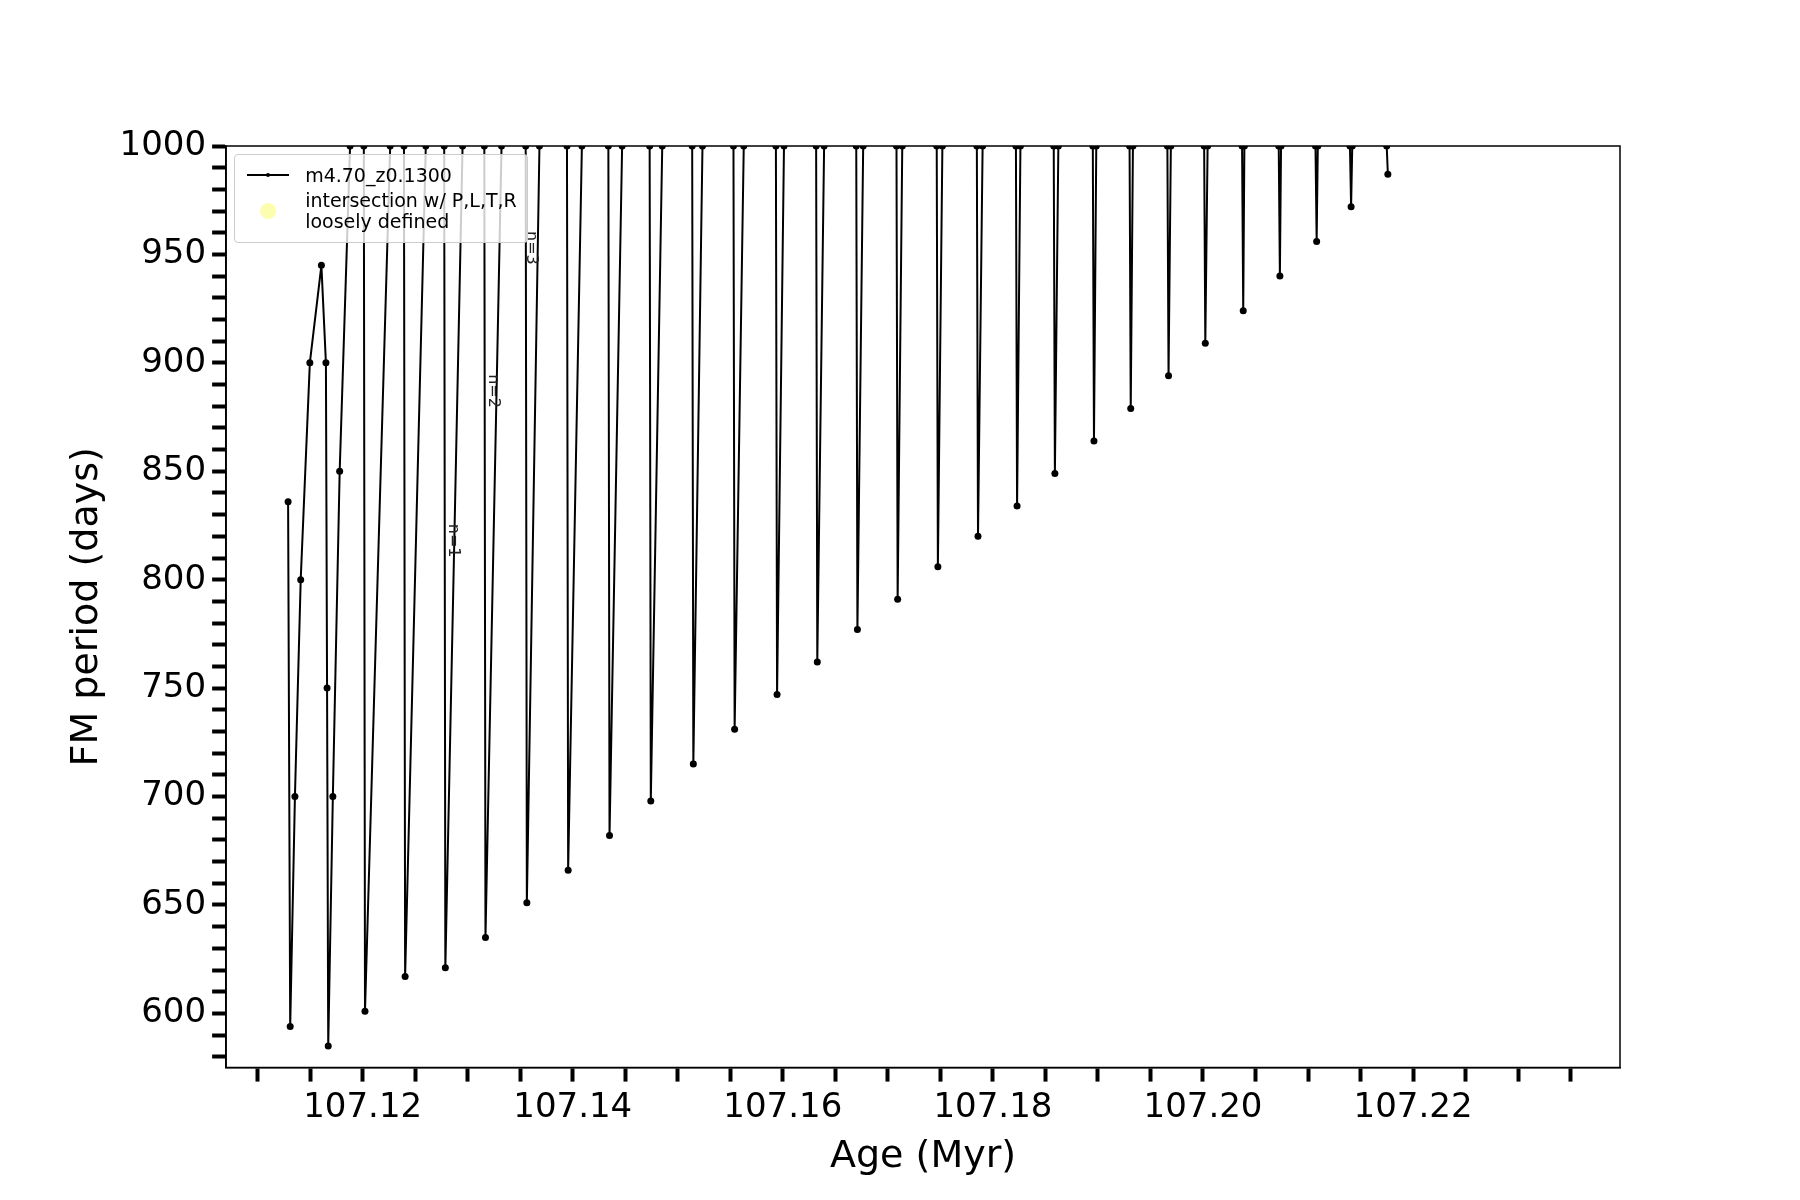 The height and width of the screenshot is (1200, 1800). I want to click on x-tick-label: 107.20, so click(1203, 1104).